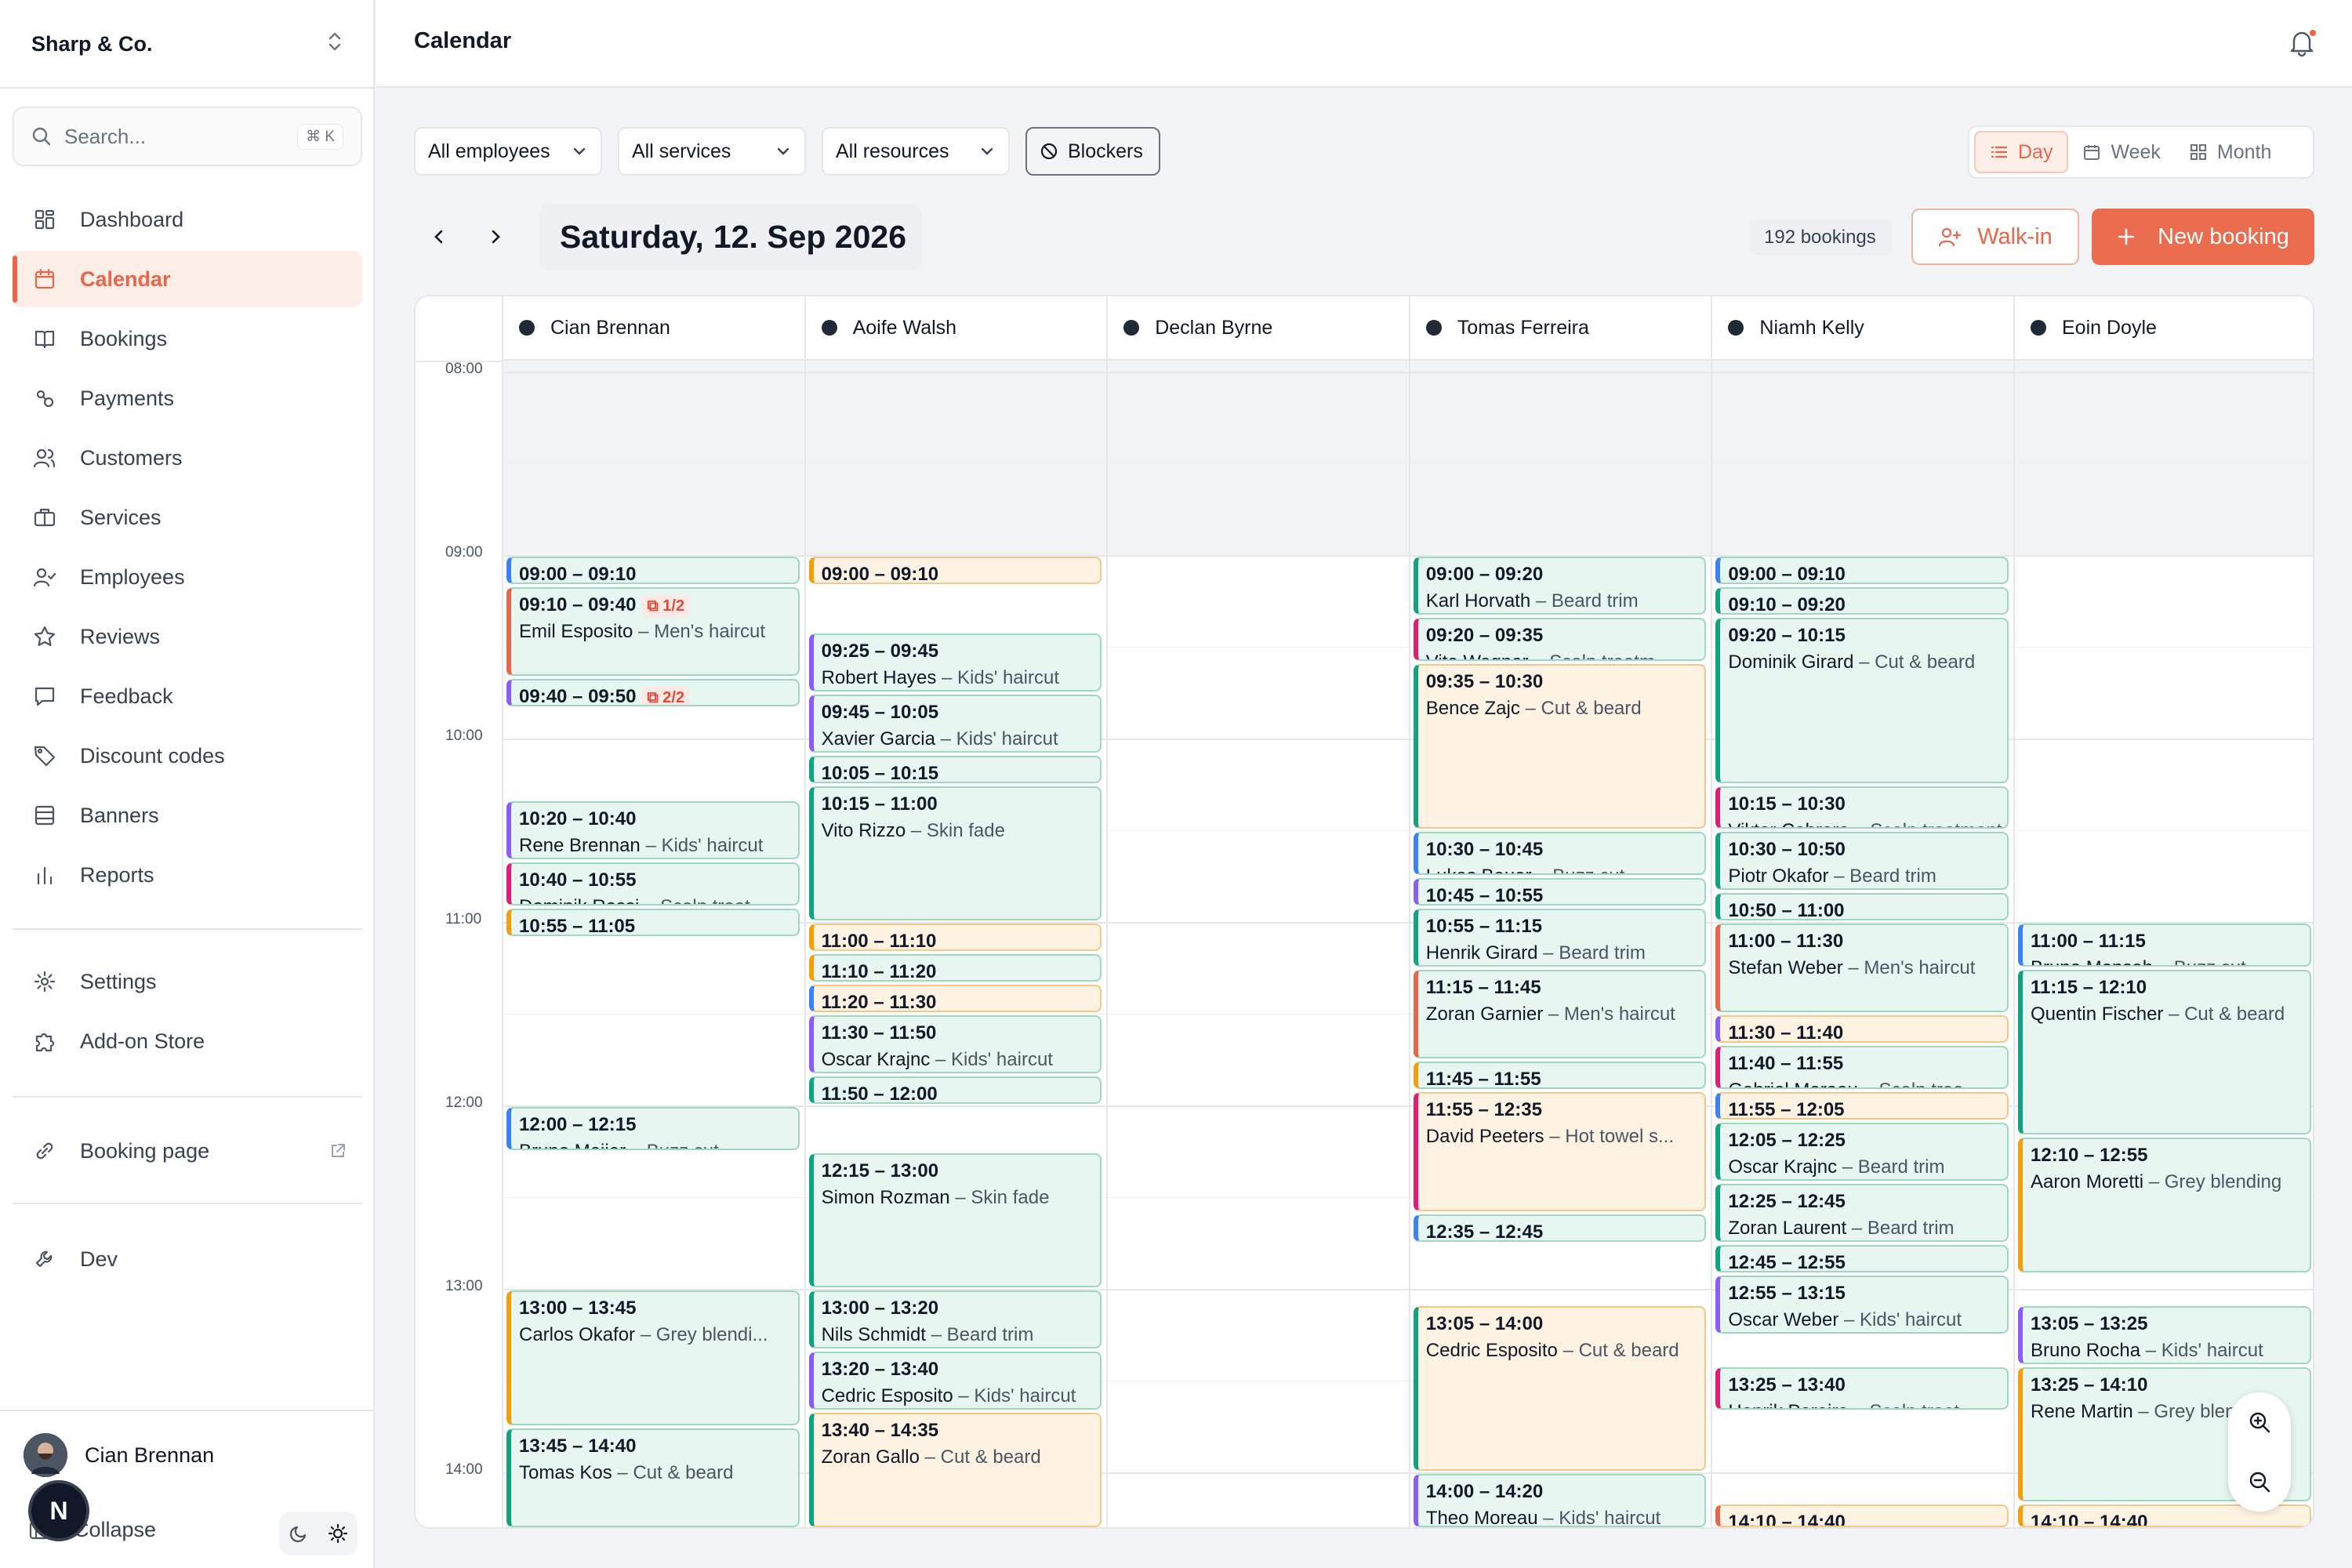 The width and height of the screenshot is (2352, 1568). I want to click on booking-event: 10:30 – 10:45 Lukas Bauer – Buzz cut, so click(1560, 853).